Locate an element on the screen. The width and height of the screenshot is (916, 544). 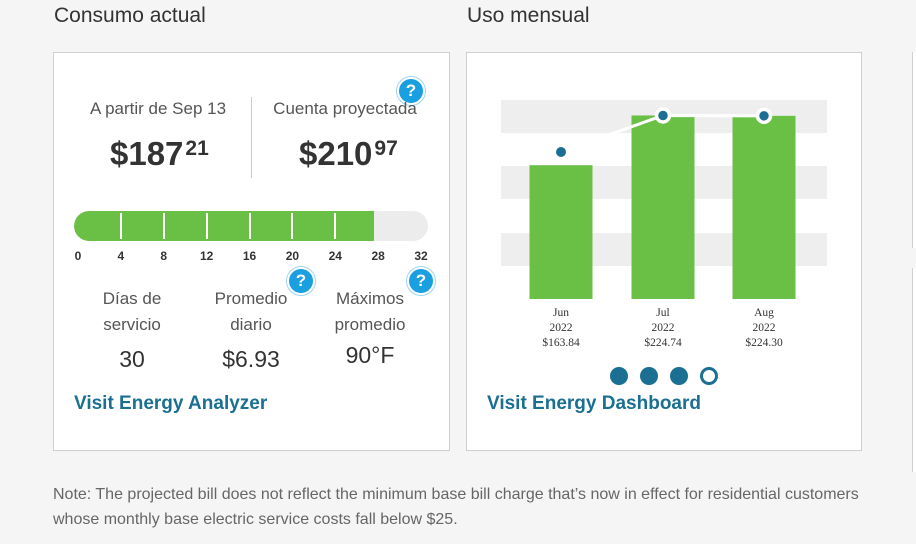
chart-x-label-amount: $224.74 is located at coordinates (663, 343).